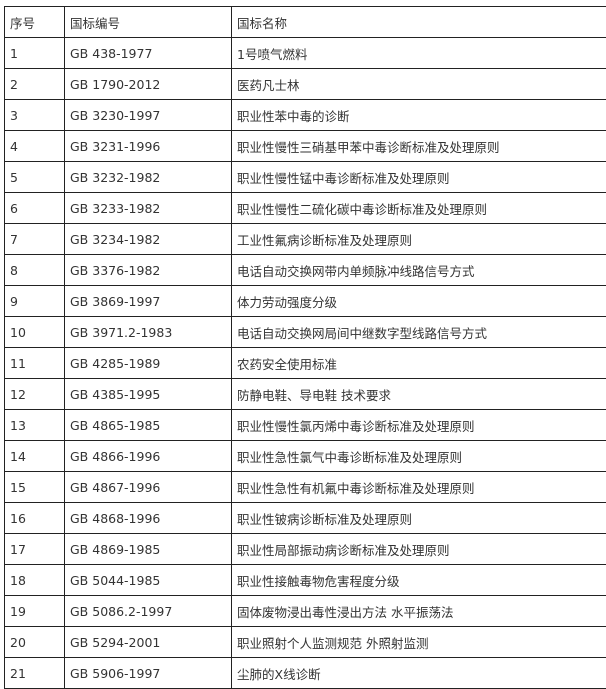 The width and height of the screenshot is (606, 689). What do you see at coordinates (148, 580) in the screenshot?
I see `cell-code: GB 5044-1985` at bounding box center [148, 580].